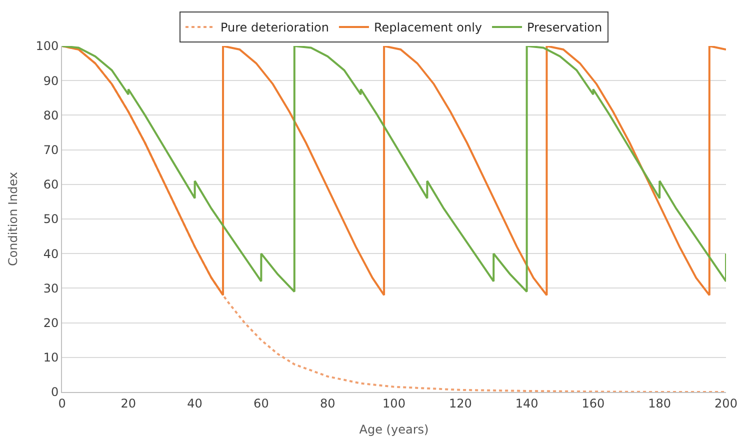 The image size is (749, 446). I want to click on x-axis-title: Age (years), so click(394, 429).